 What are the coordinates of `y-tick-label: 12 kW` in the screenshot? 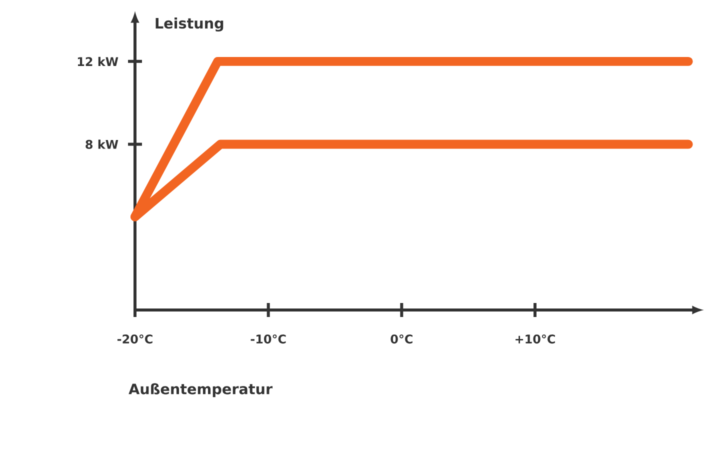 It's located at (98, 61).